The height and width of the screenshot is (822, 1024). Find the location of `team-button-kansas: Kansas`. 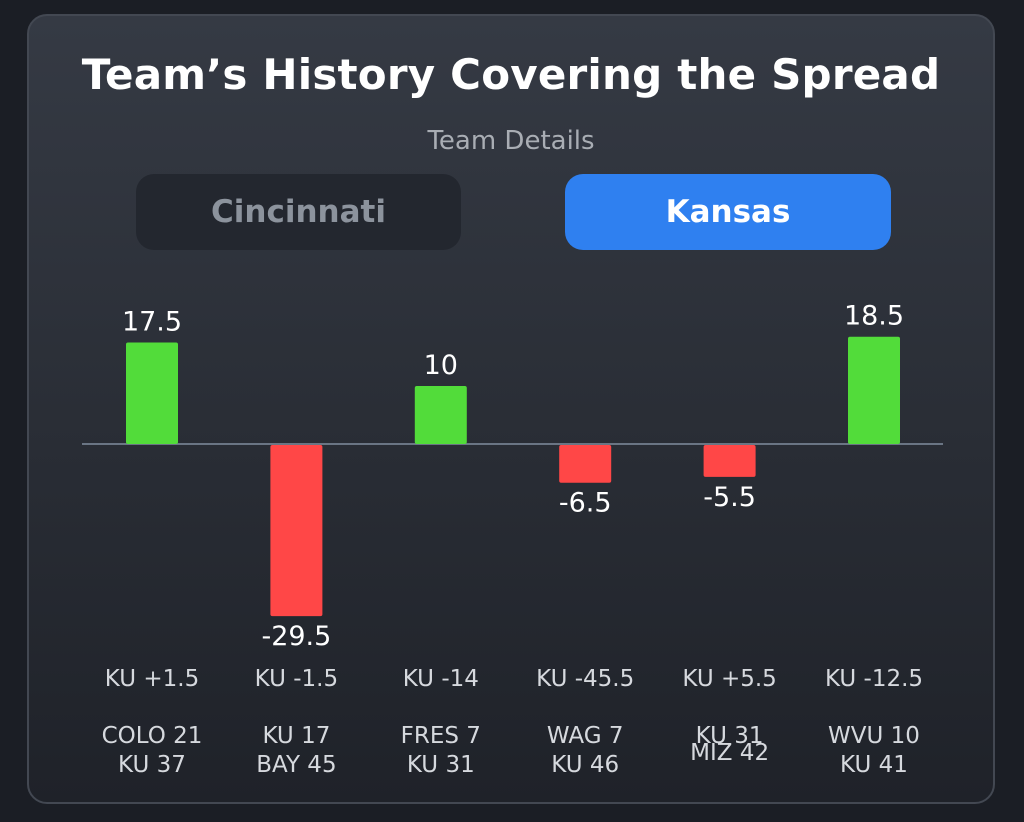

team-button-kansas: Kansas is located at coordinates (728, 212).